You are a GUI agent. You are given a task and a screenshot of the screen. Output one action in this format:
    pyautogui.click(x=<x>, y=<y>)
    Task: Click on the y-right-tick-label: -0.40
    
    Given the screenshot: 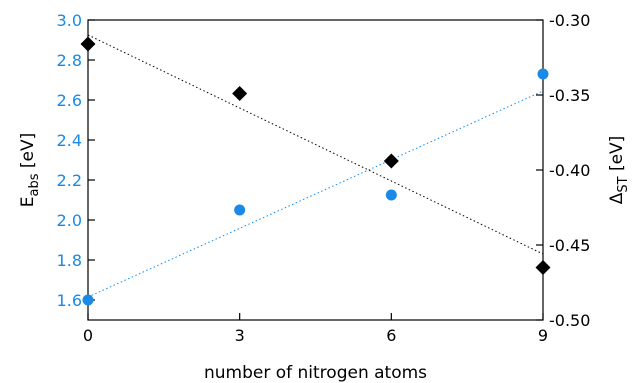 What is the action you would take?
    pyautogui.click(x=569, y=170)
    